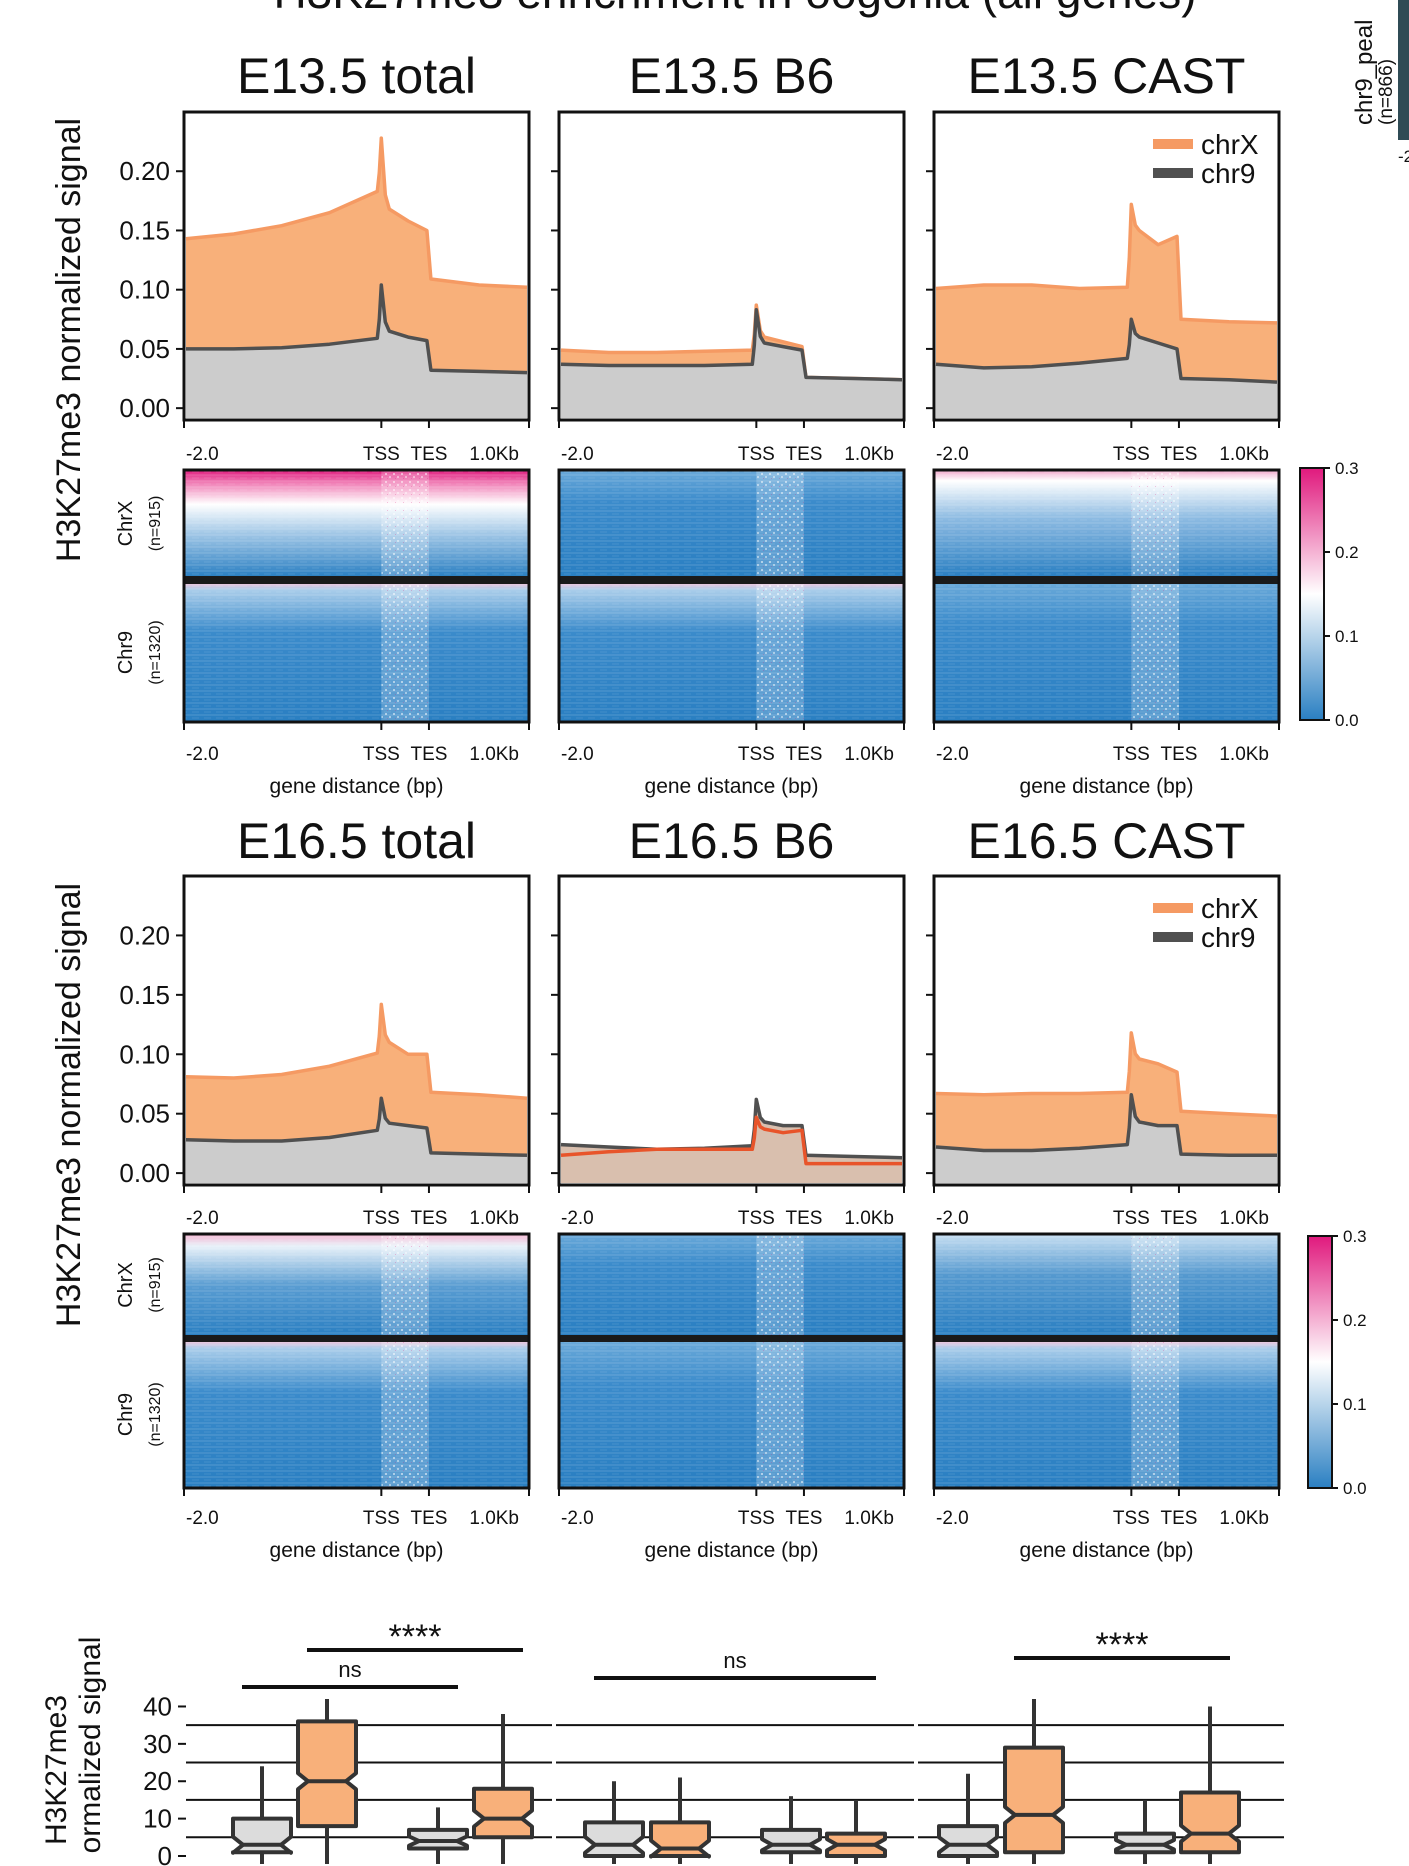  What do you see at coordinates (357, 329) in the screenshot?
I see `chr9-series-line` at bounding box center [357, 329].